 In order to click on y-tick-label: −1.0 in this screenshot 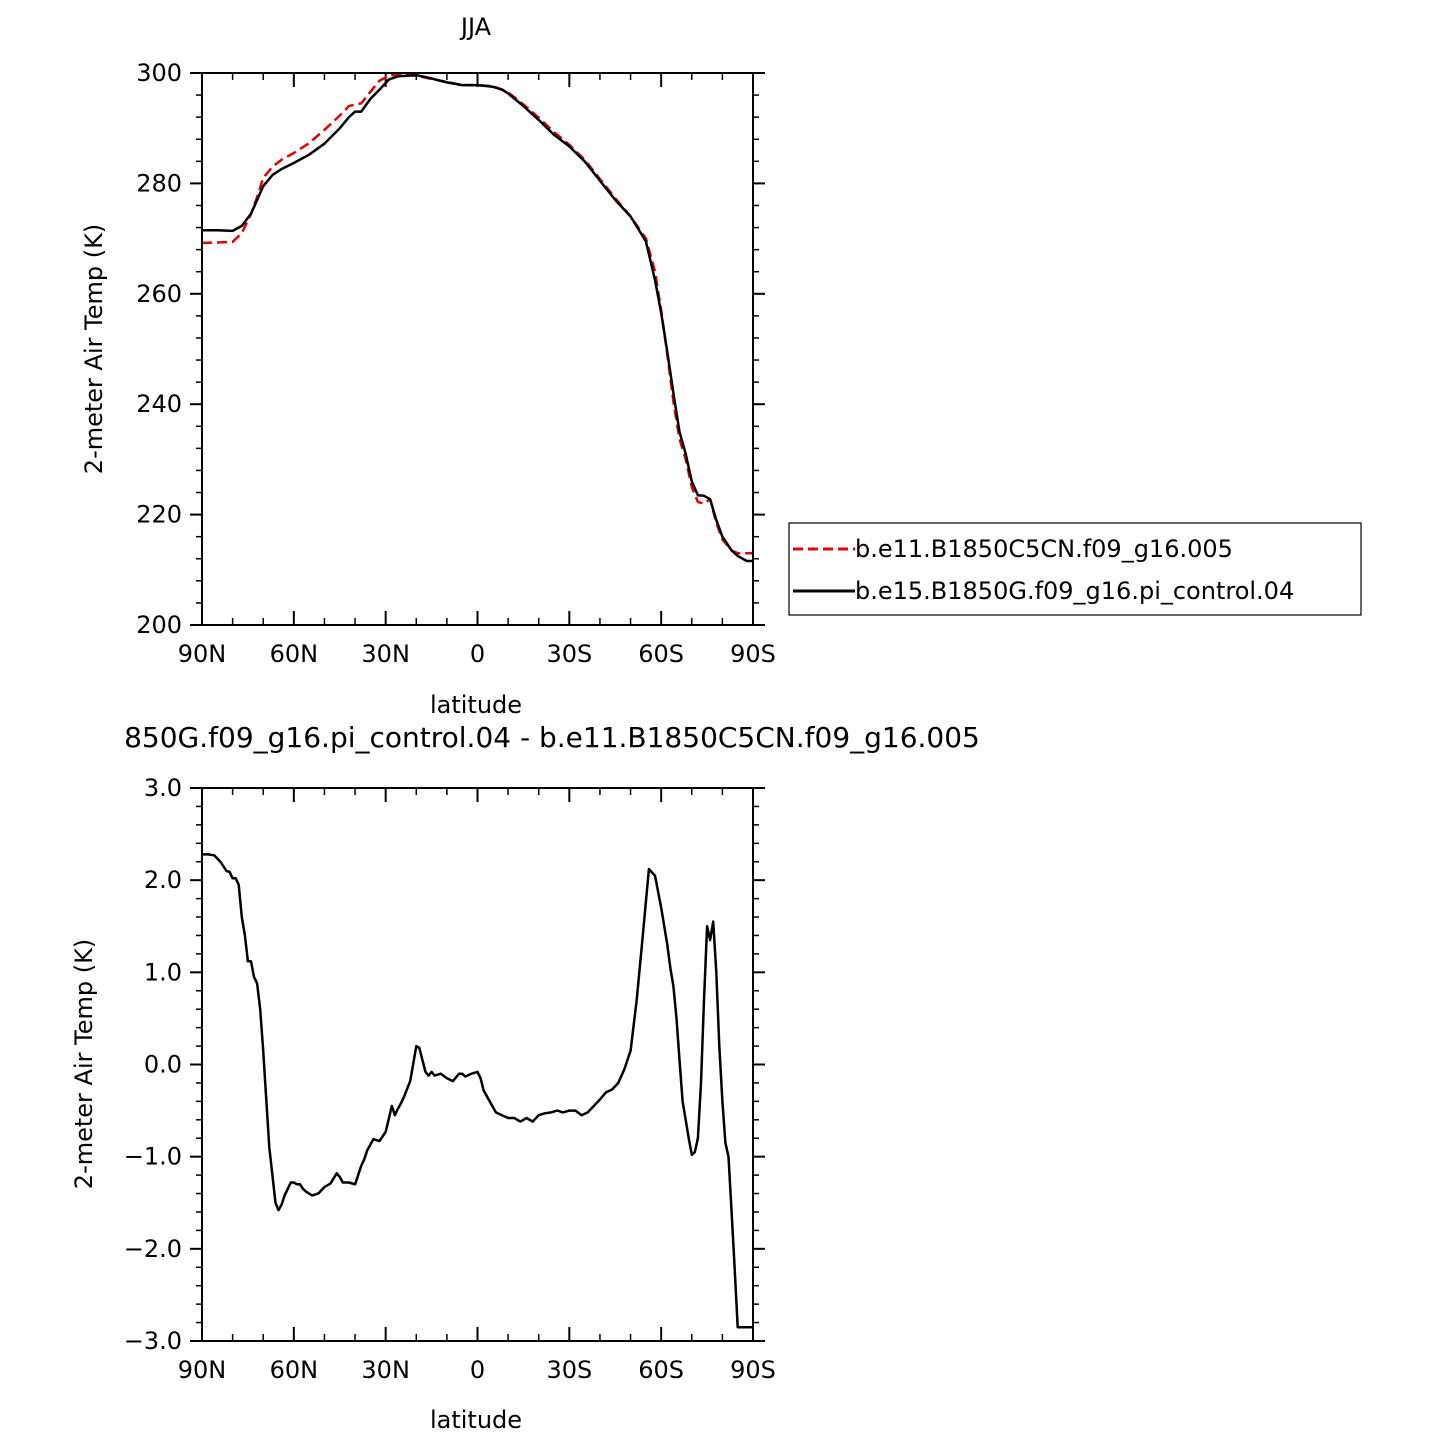, I will do `click(153, 1157)`.